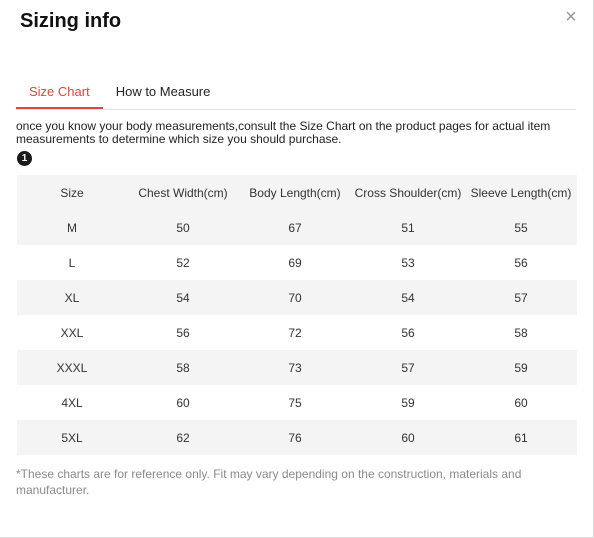  What do you see at coordinates (72, 332) in the screenshot?
I see `table-cell: XXL` at bounding box center [72, 332].